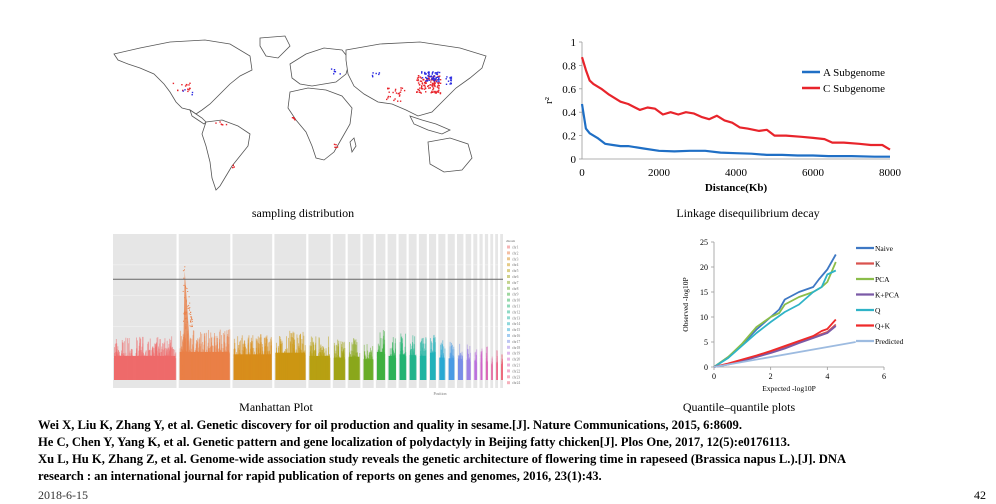  Describe the element at coordinates (736, 173) in the screenshot. I see `x-tick-label: 4000` at that location.